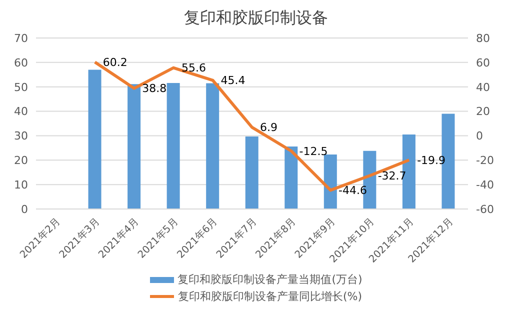 Image resolution: width=512 pixels, height=319 pixels. What do you see at coordinates (313, 151) in the screenshot?
I see `data-label: -12.5` at bounding box center [313, 151].